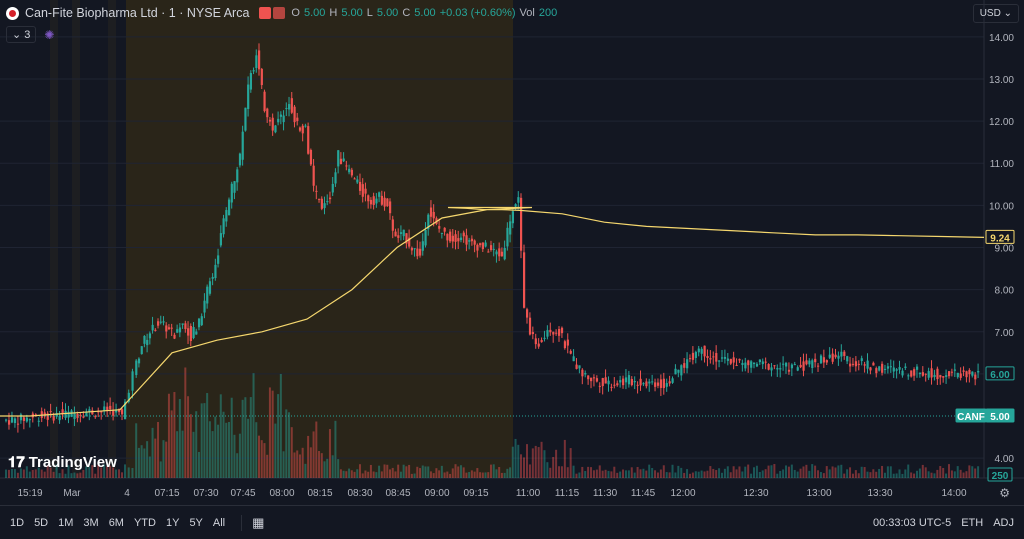  Describe the element at coordinates (21, 34) in the screenshot. I see `collapse-button: ⌄ 3` at that location.